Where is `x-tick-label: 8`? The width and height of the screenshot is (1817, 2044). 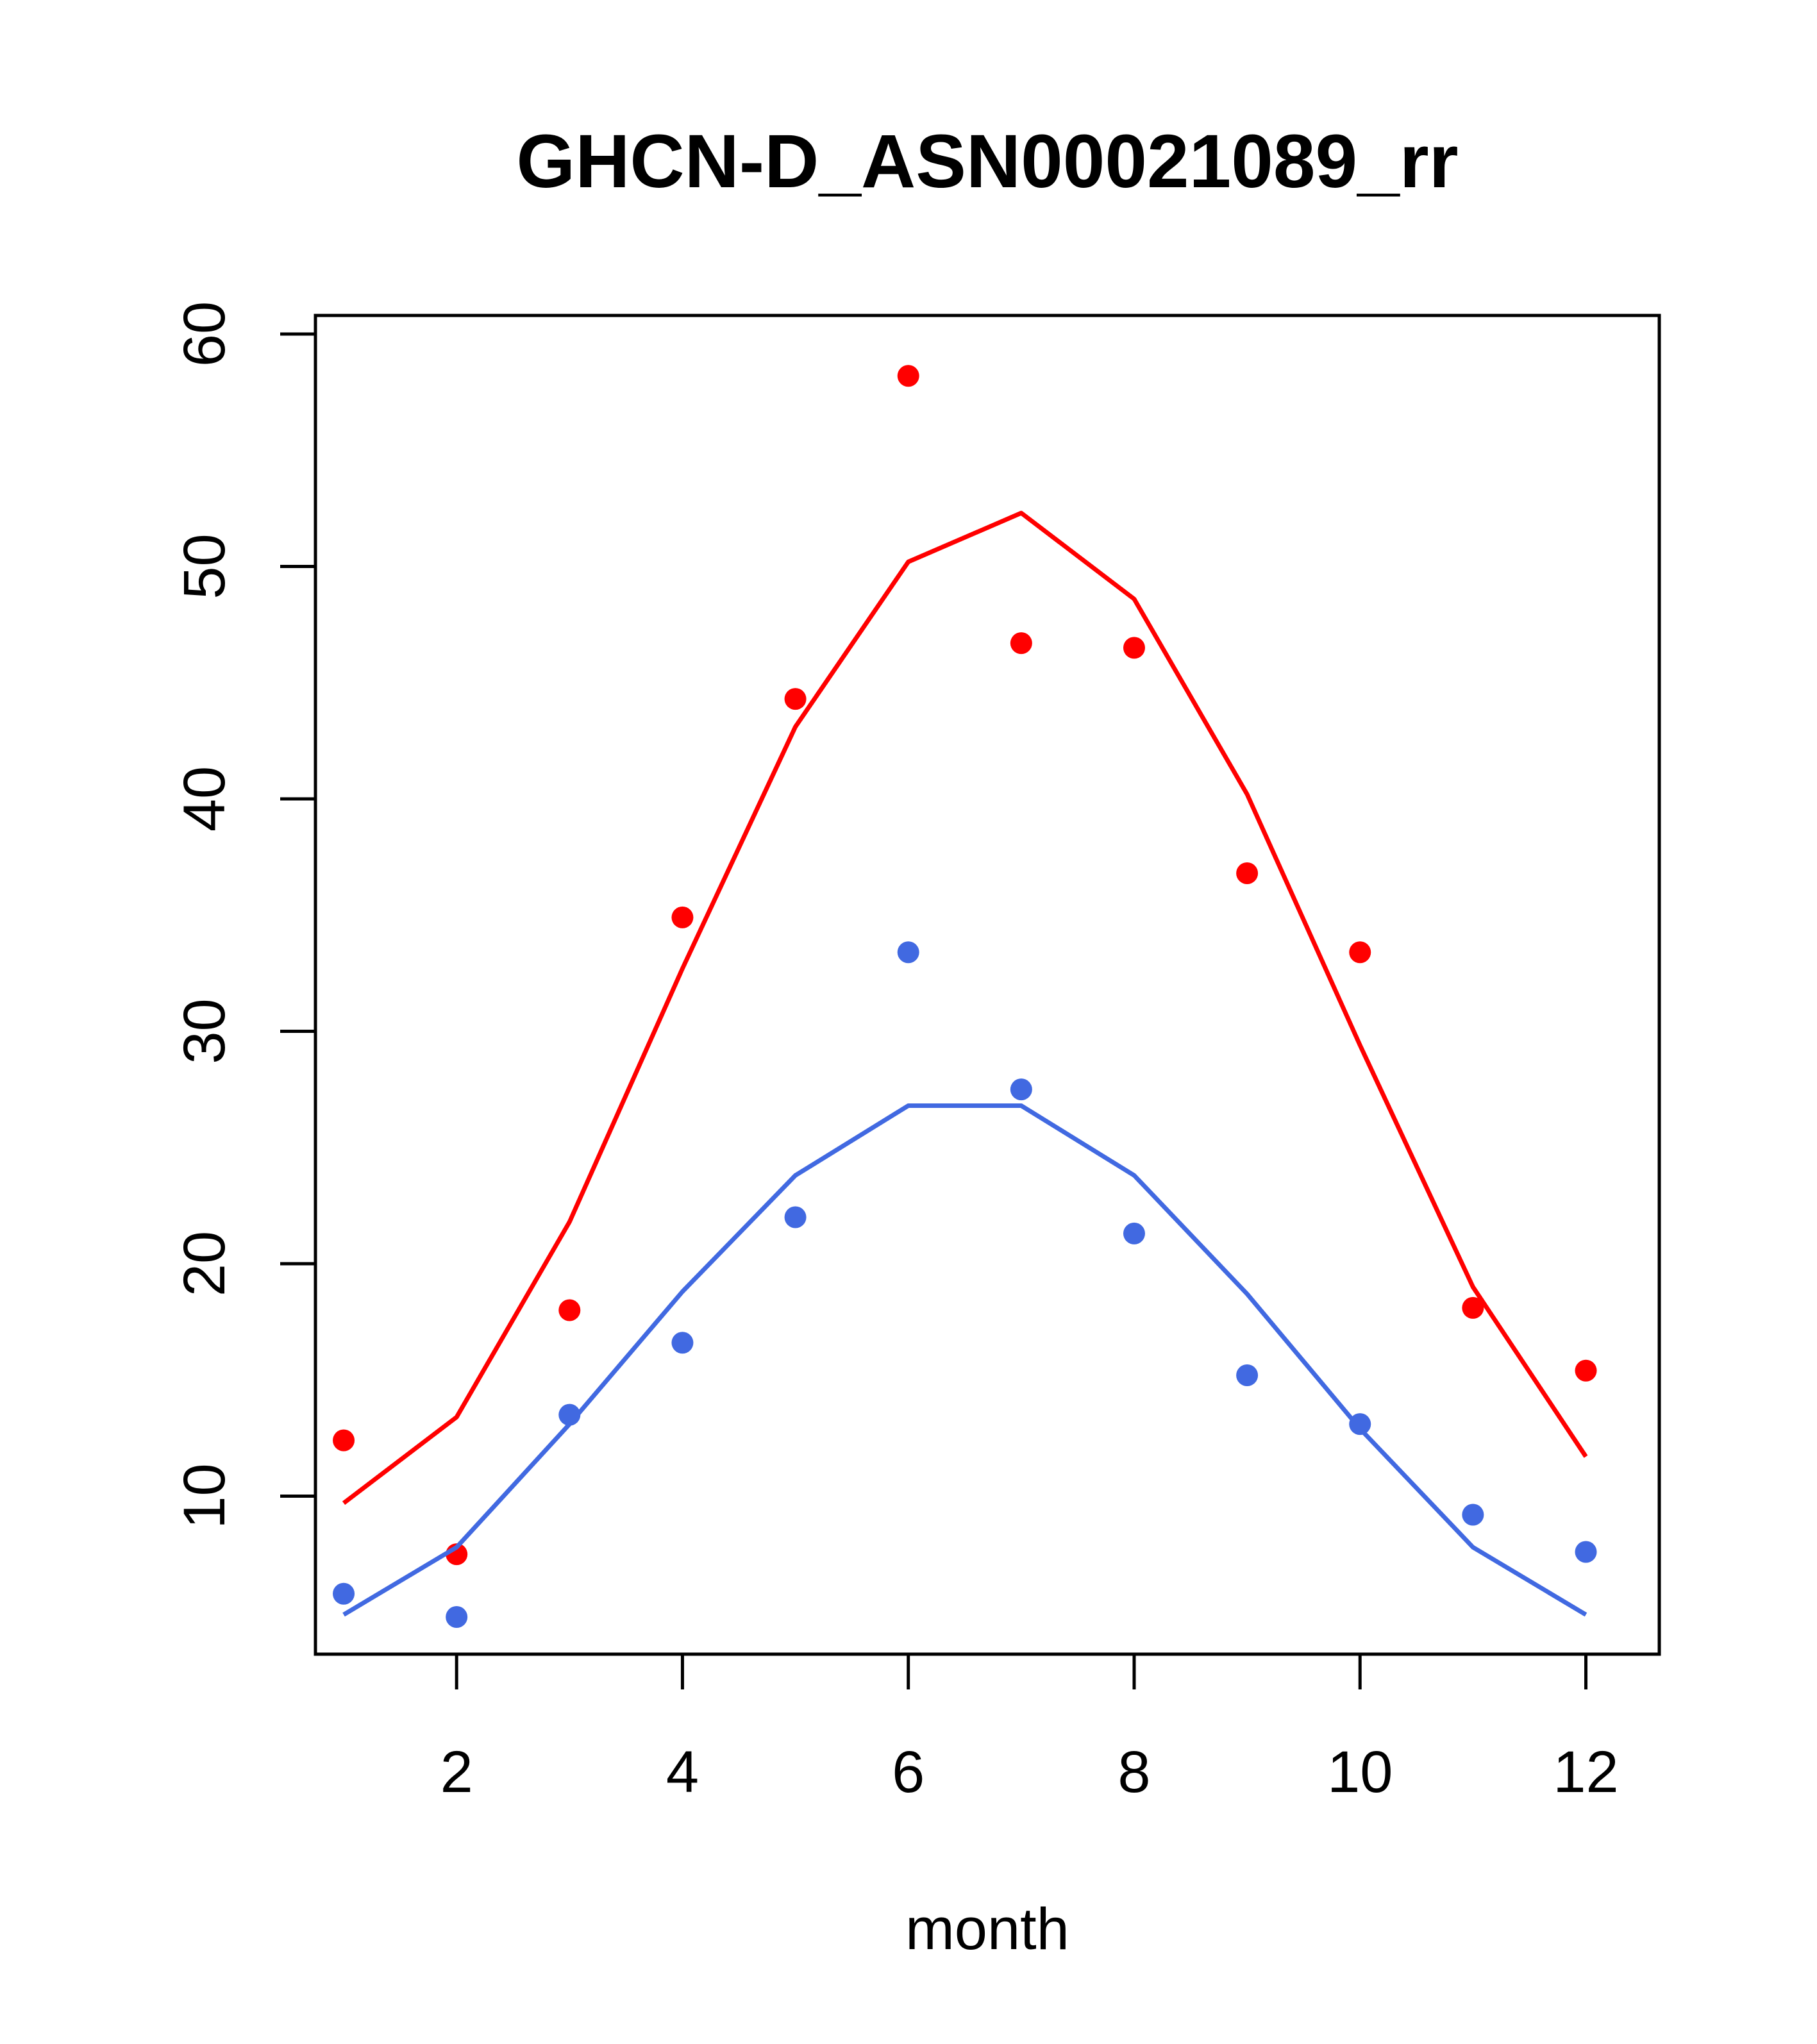 x-tick-label: 8 is located at coordinates (1134, 1772).